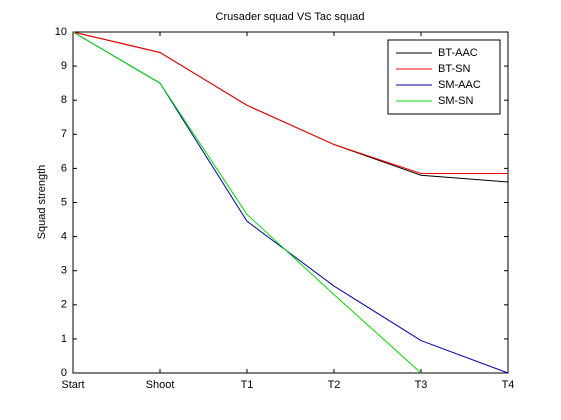 Image resolution: width=561 pixels, height=420 pixels. I want to click on y-tick-label: 2, so click(64, 305).